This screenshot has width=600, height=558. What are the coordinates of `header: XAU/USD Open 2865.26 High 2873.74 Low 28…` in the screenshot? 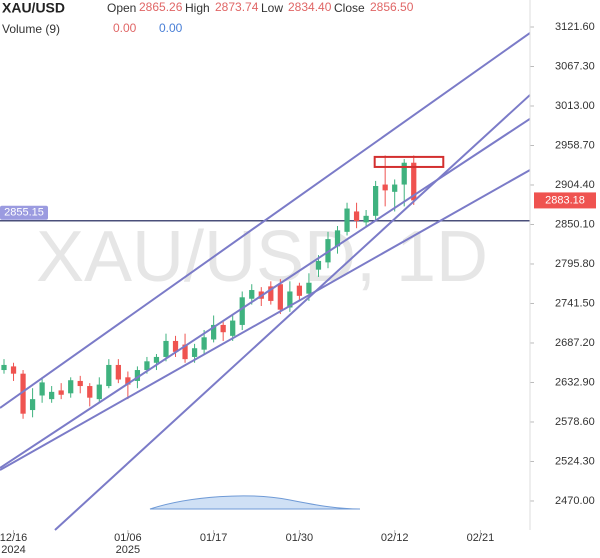 It's located at (208, 18).